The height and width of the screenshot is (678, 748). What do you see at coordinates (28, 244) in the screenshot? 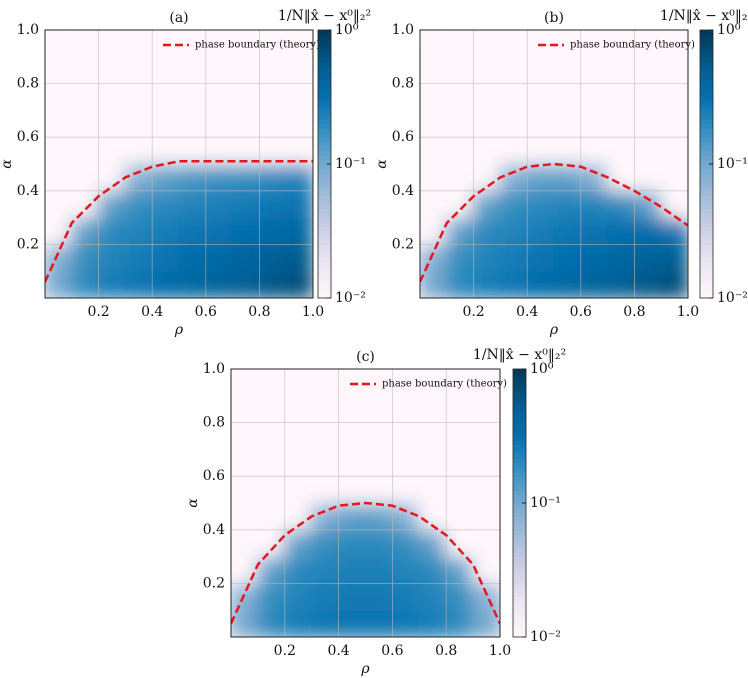
I see `y-tick-label: 0.2` at bounding box center [28, 244].